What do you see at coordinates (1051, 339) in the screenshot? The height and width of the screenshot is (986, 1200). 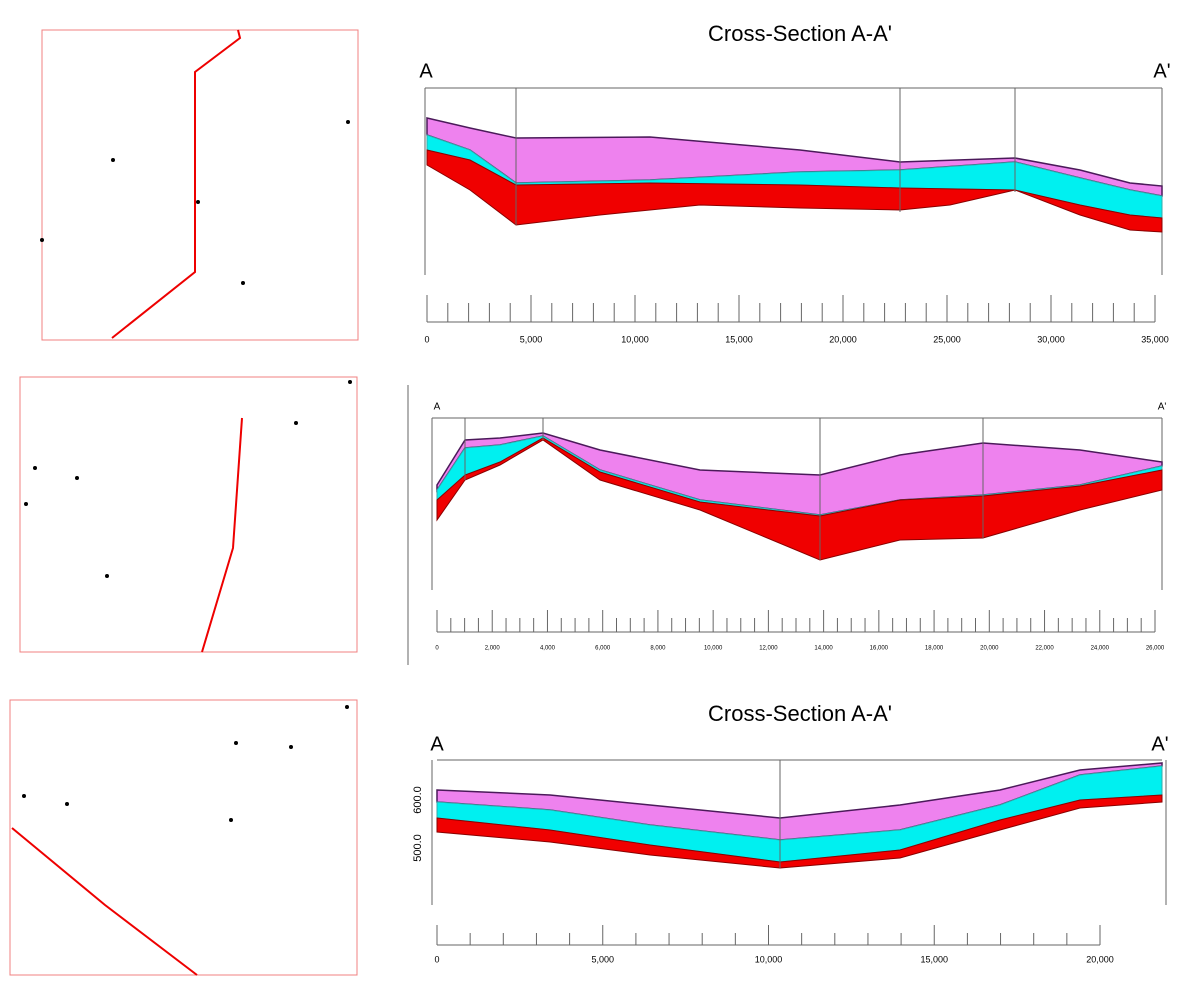 I see `x-tick-label: 30,000` at bounding box center [1051, 339].